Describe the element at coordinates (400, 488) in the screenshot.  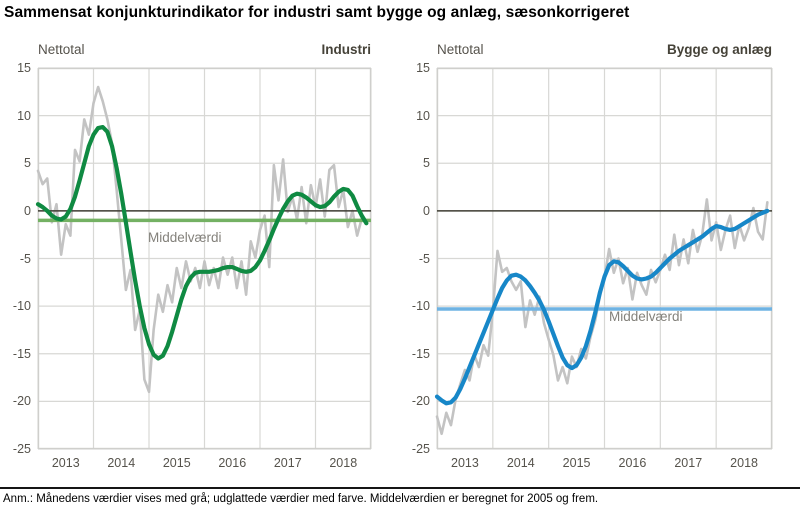
I see `footnote-divider` at that location.